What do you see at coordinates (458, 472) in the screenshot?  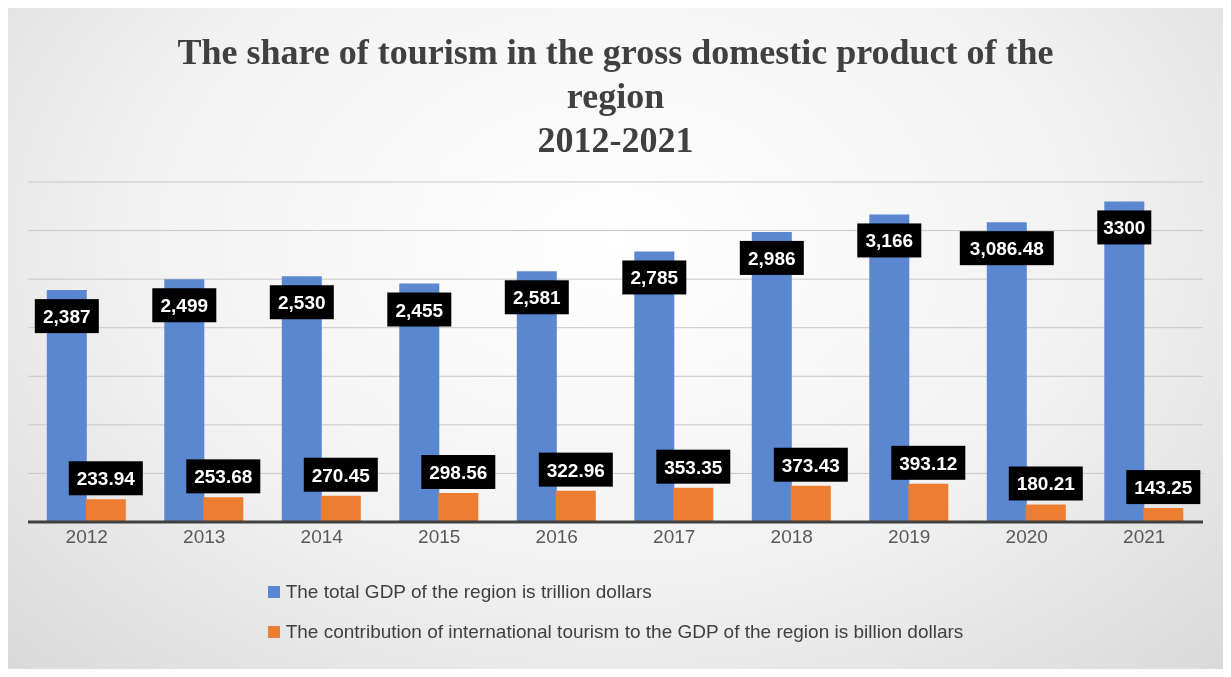 I see `data-label: 298.56` at bounding box center [458, 472].